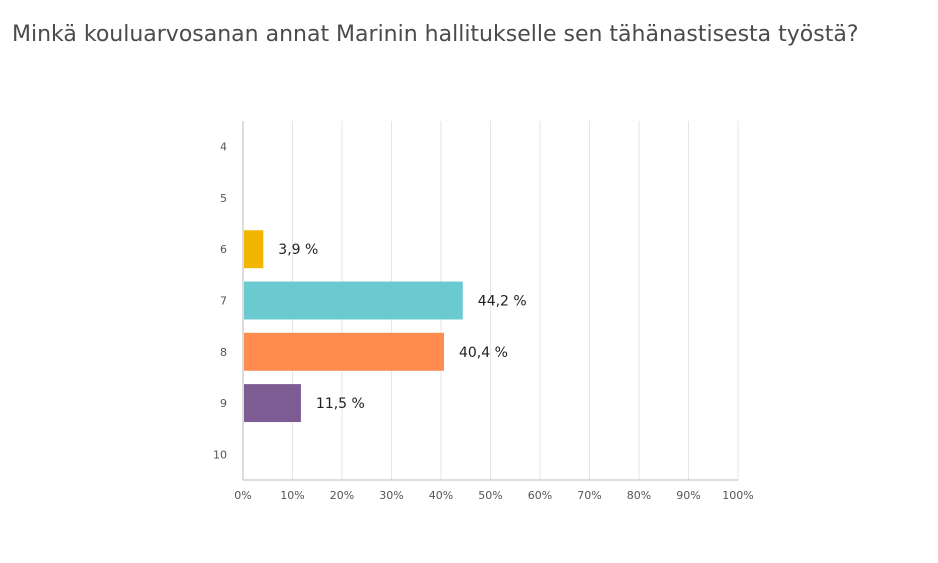  What do you see at coordinates (223, 249) in the screenshot?
I see `y-tick-label-6: 6` at bounding box center [223, 249].